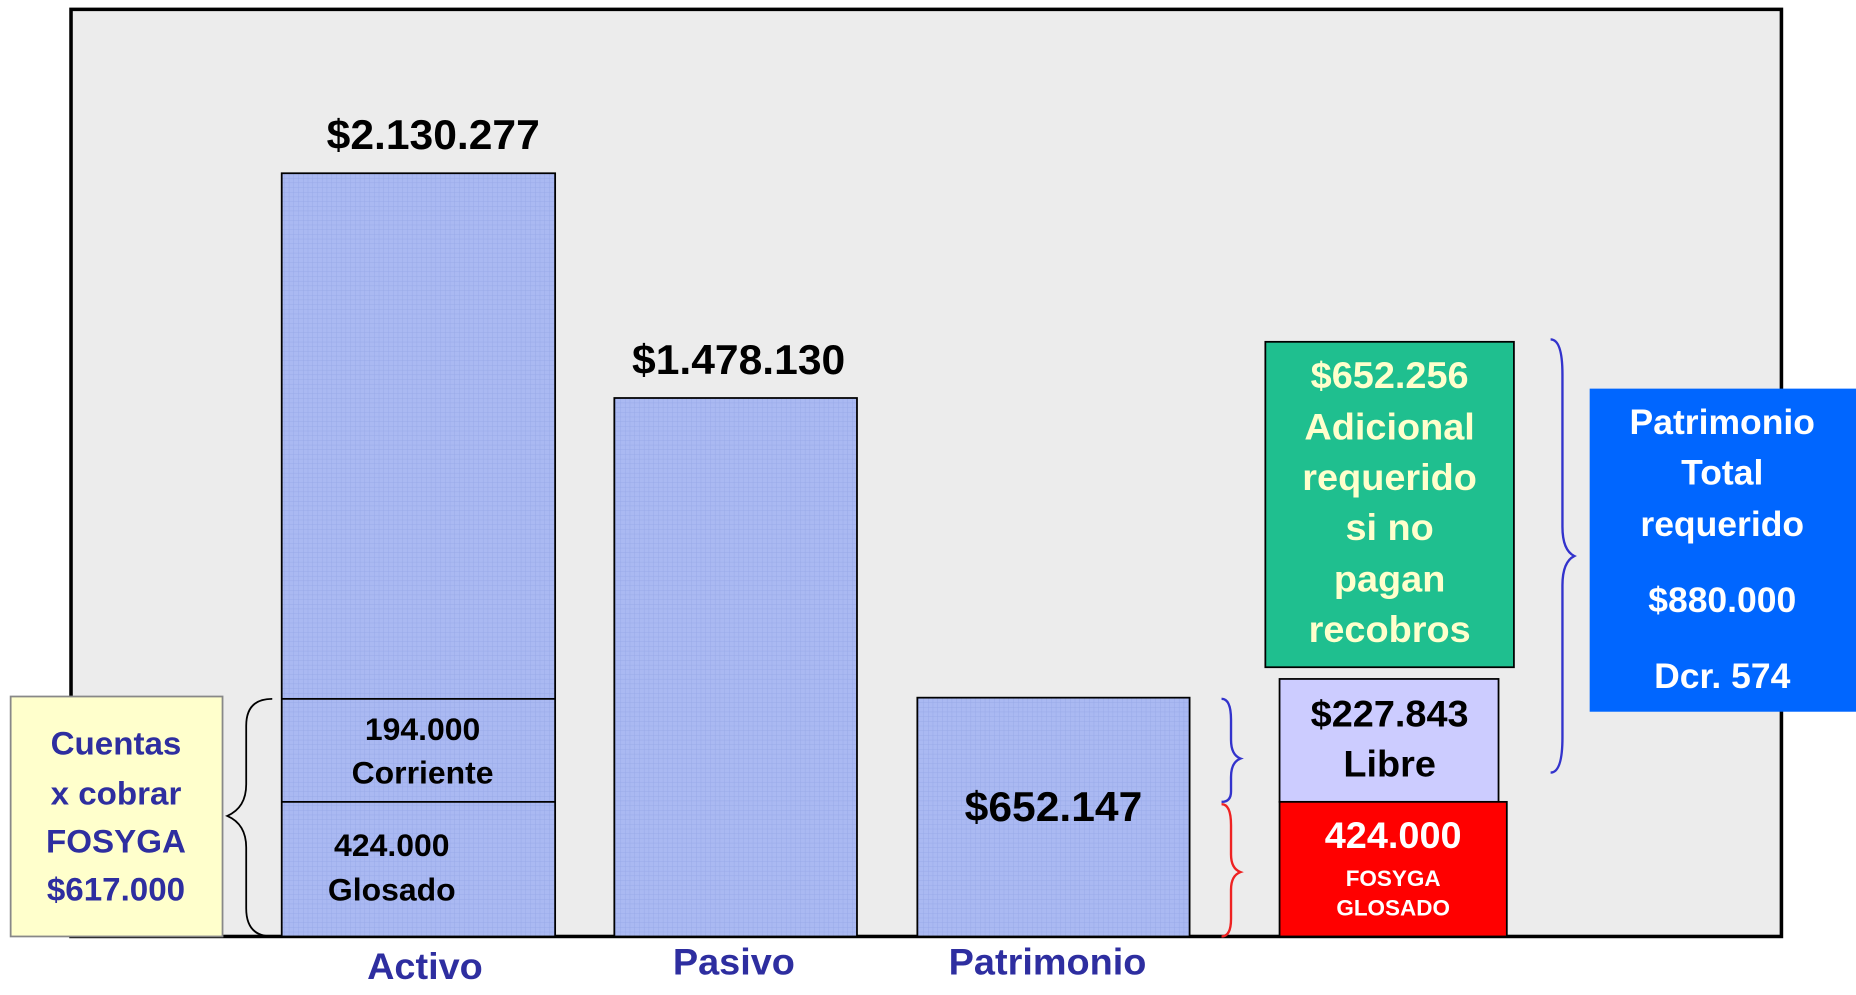 This screenshot has width=1856, height=995. What do you see at coordinates (423, 772) in the screenshot?
I see `segment-name: Corriente` at bounding box center [423, 772].